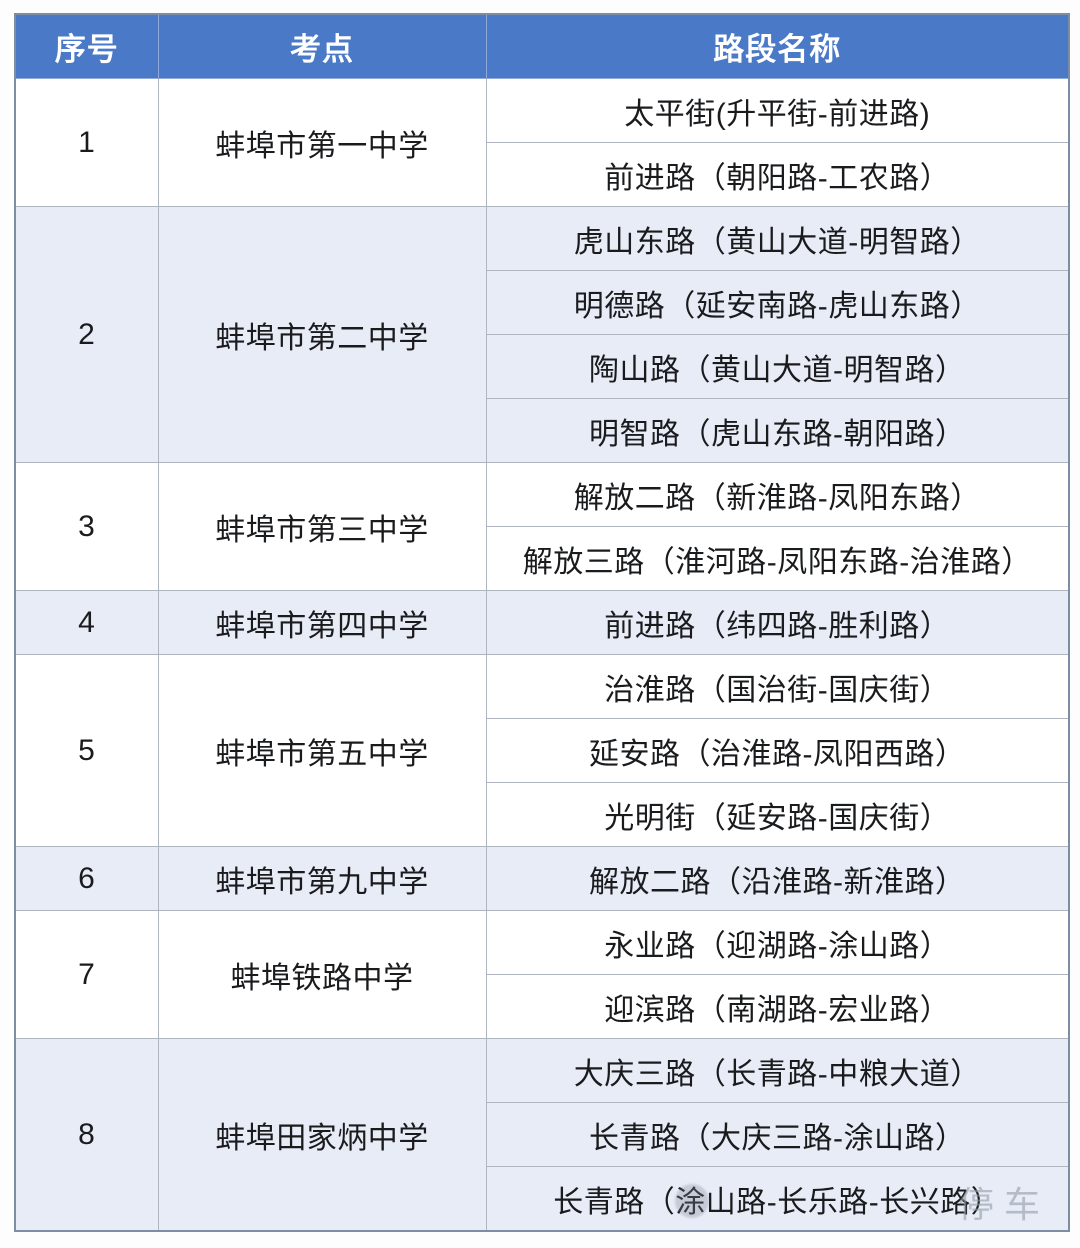 The image size is (1080, 1248). Describe the element at coordinates (777, 494) in the screenshot. I see `road-section-cell: 解放二路（新淮路-凤阳东路）` at that location.